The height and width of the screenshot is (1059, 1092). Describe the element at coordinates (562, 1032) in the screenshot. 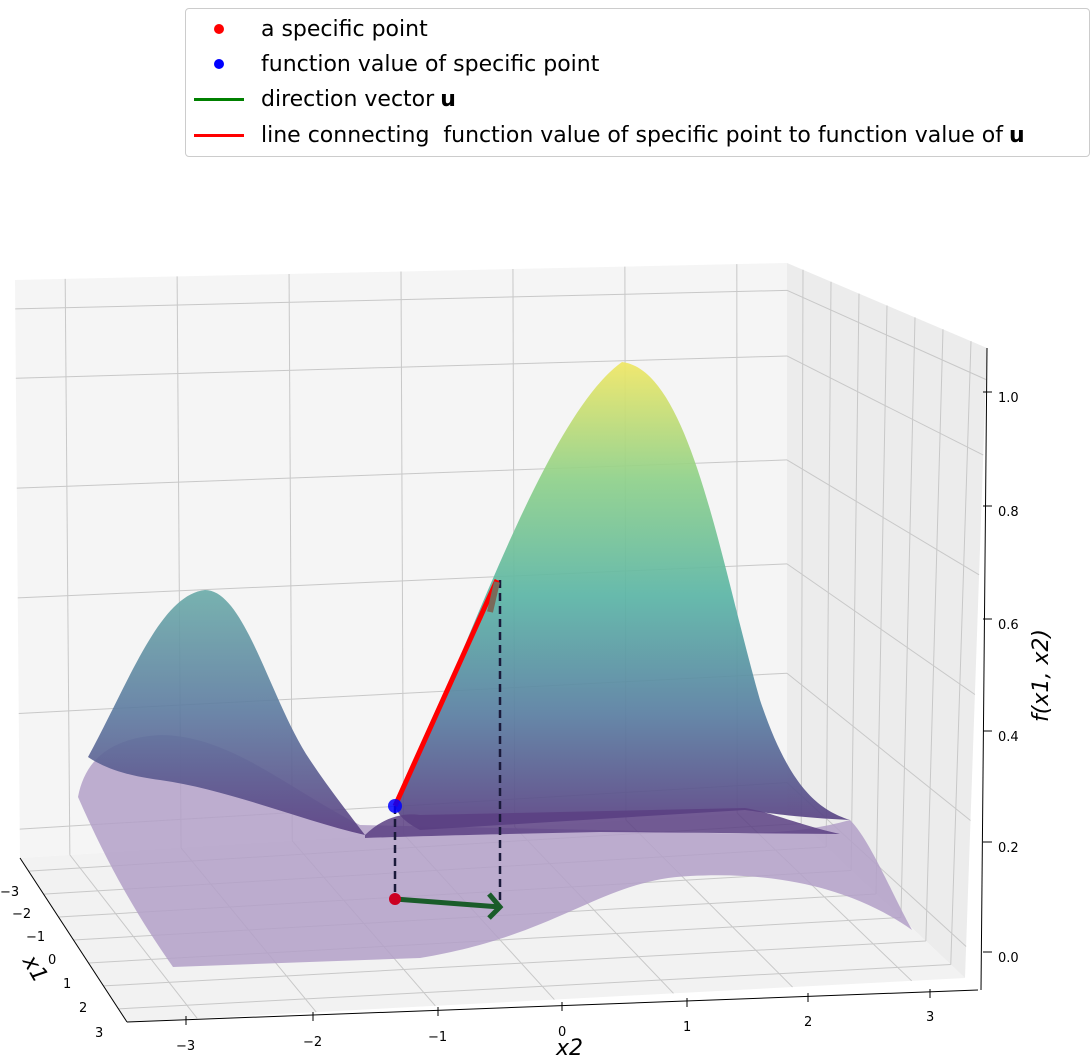

I see `x2-tick-label: 0` at that location.